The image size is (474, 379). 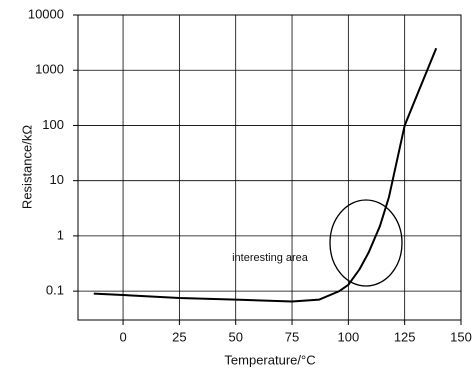 What do you see at coordinates (235, 336) in the screenshot?
I see `x-tick-label: 50` at bounding box center [235, 336].